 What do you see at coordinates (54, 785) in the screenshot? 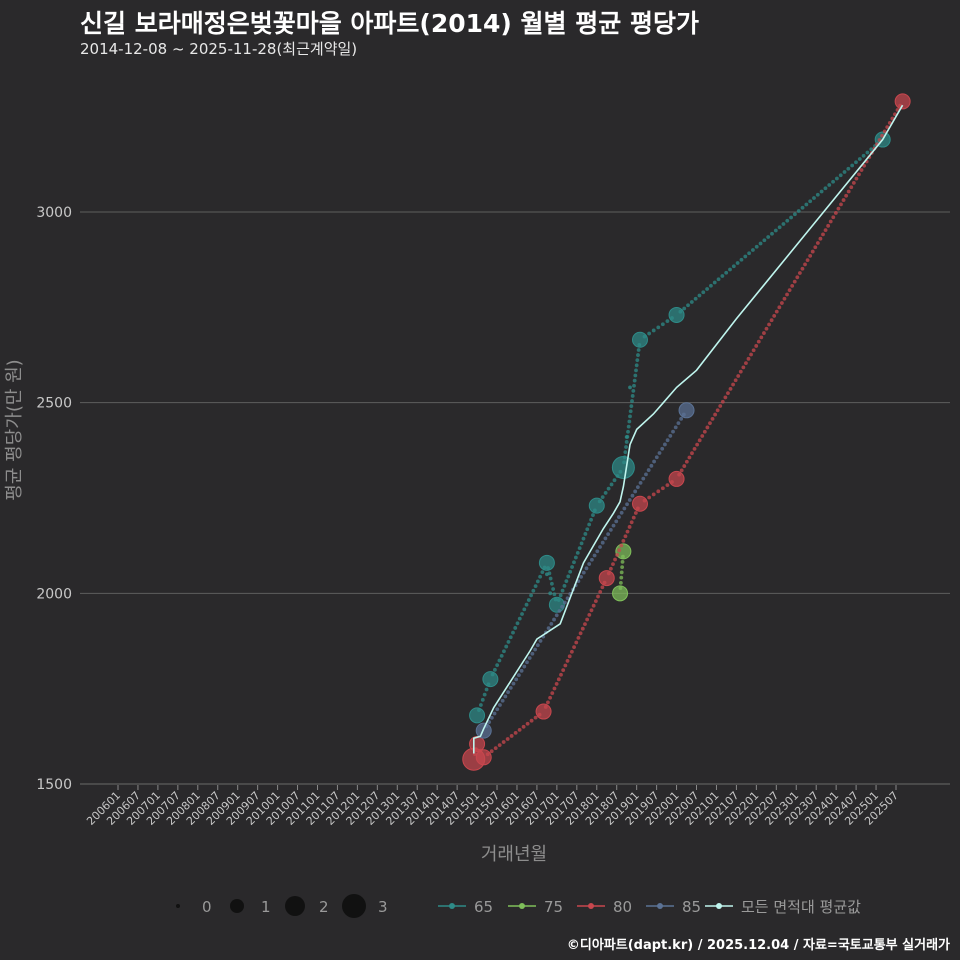
I see `y-tick-1500: 1500` at bounding box center [54, 785].